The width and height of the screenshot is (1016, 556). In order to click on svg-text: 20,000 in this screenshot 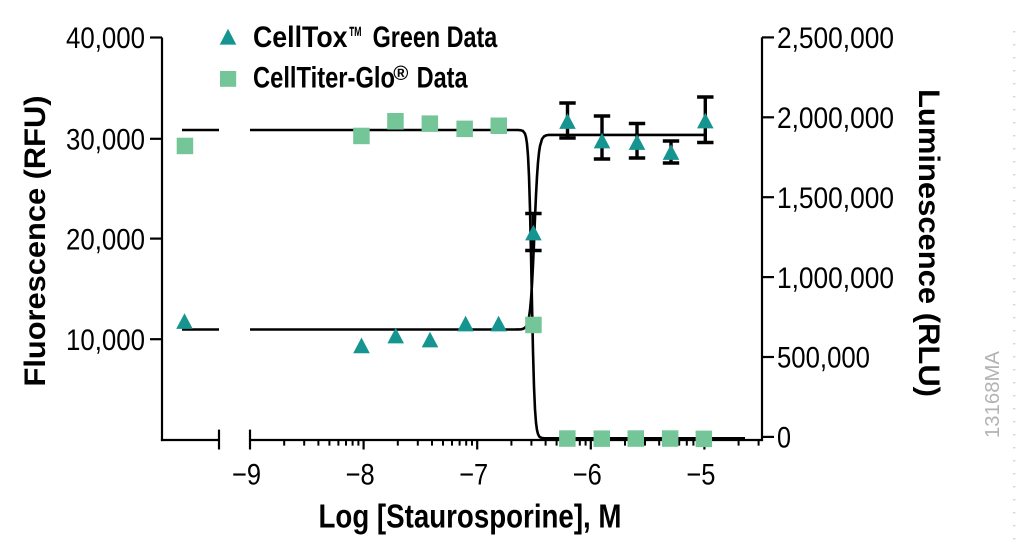, I will do `click(105, 239)`.